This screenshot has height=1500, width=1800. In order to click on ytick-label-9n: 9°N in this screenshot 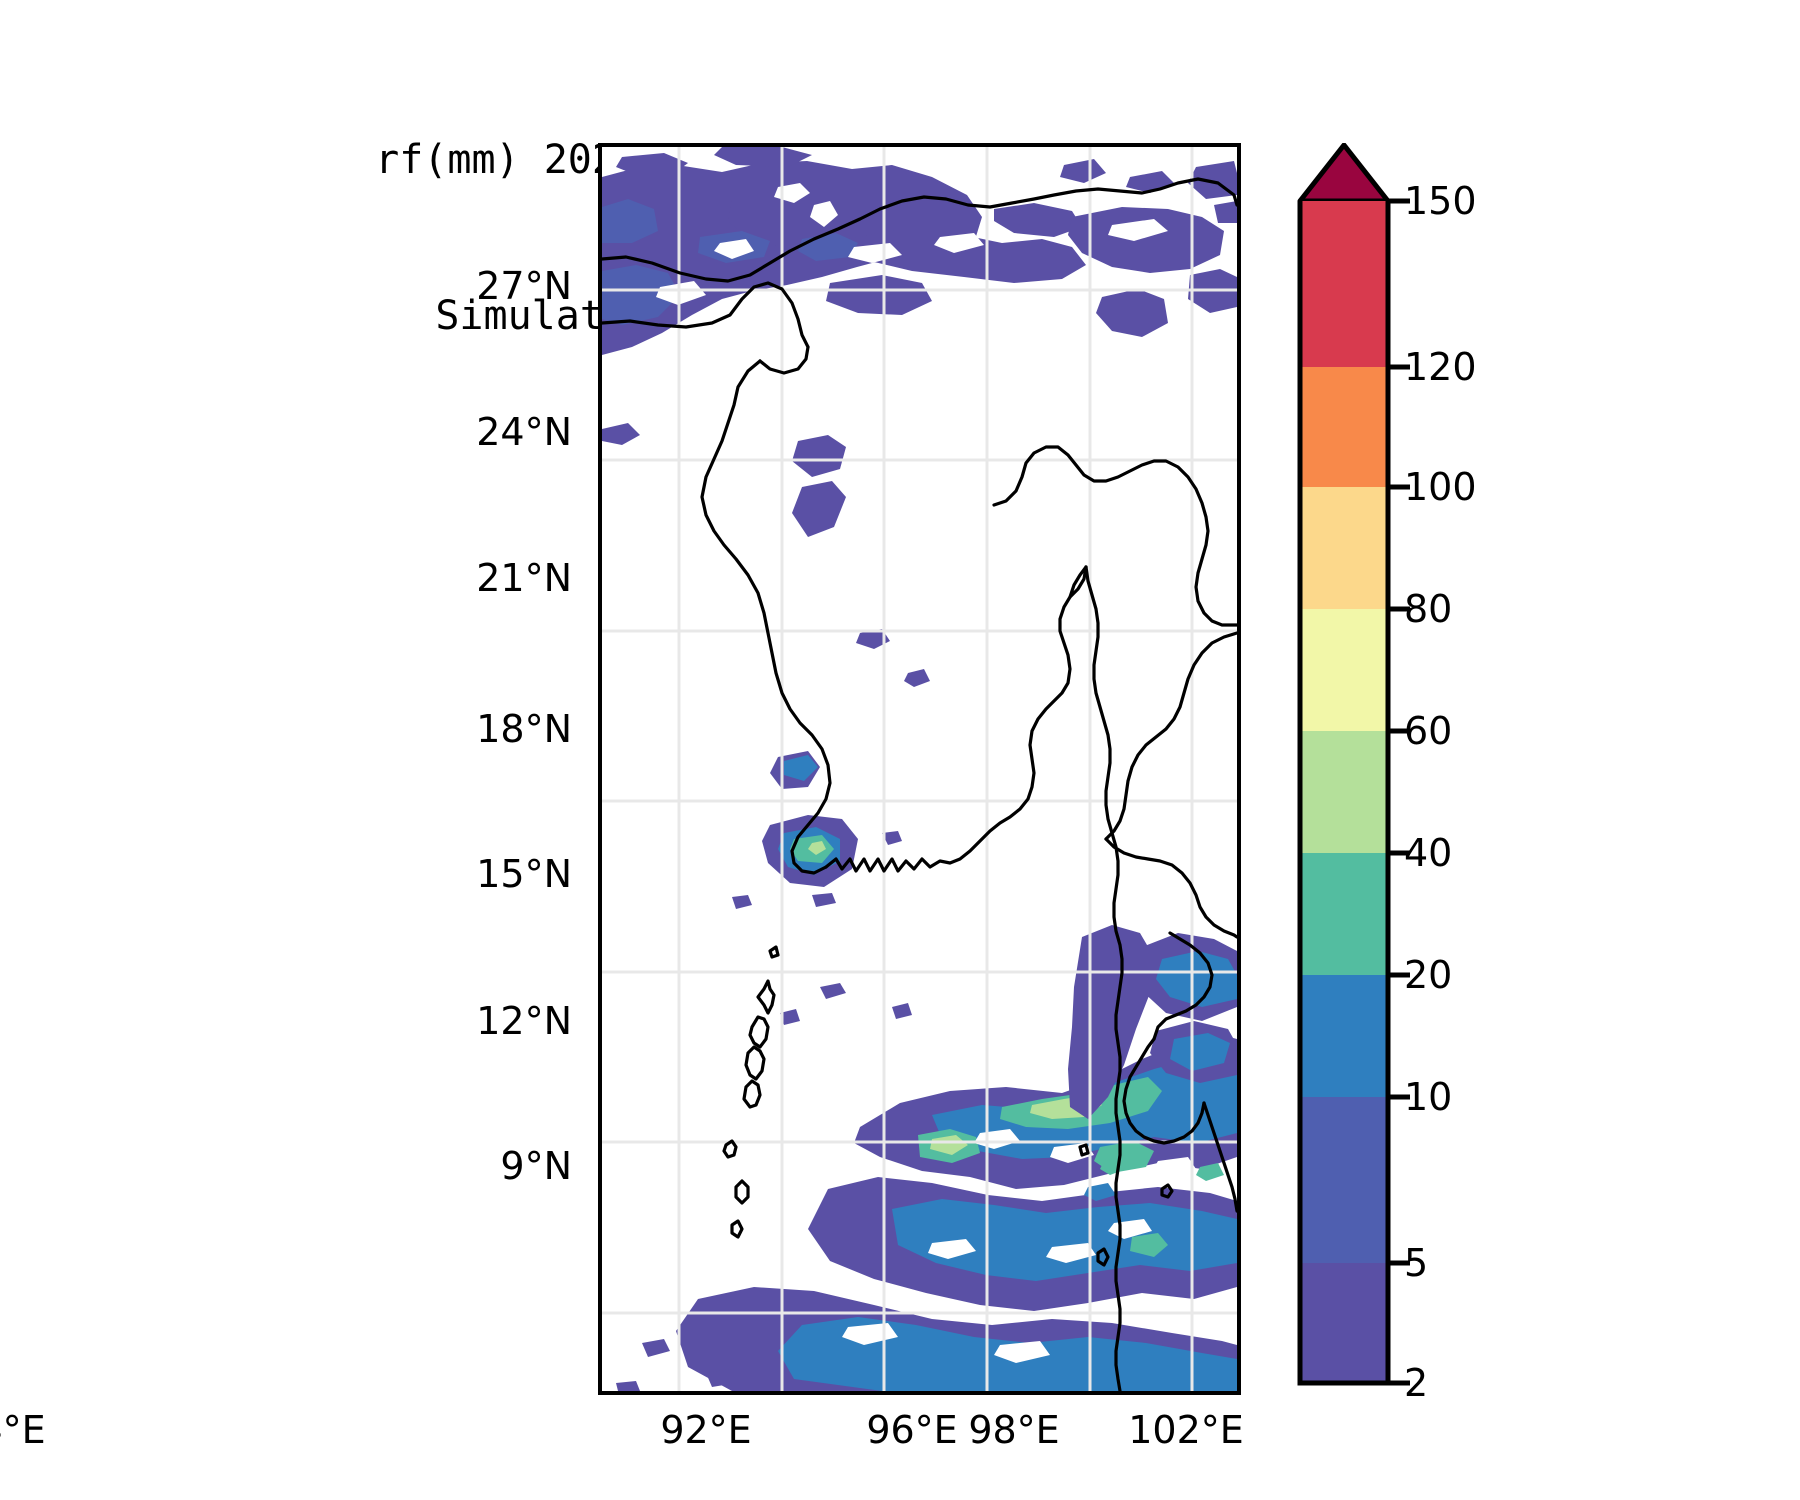, I will do `click(536, 1166)`.